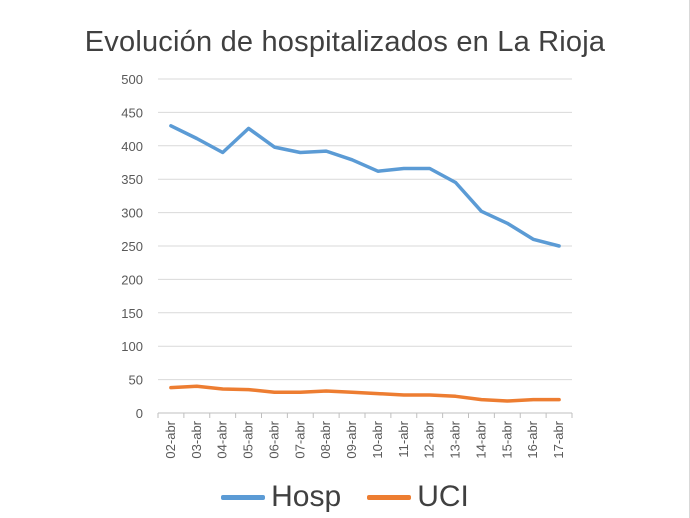 The height and width of the screenshot is (518, 690). What do you see at coordinates (132, 279) in the screenshot?
I see `y-tick-label: 200` at bounding box center [132, 279].